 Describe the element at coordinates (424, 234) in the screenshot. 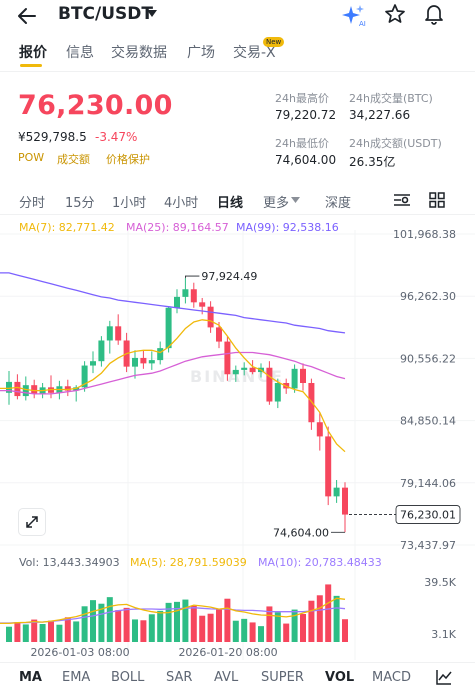

I see `price-axis-label: 101,968.38` at that location.